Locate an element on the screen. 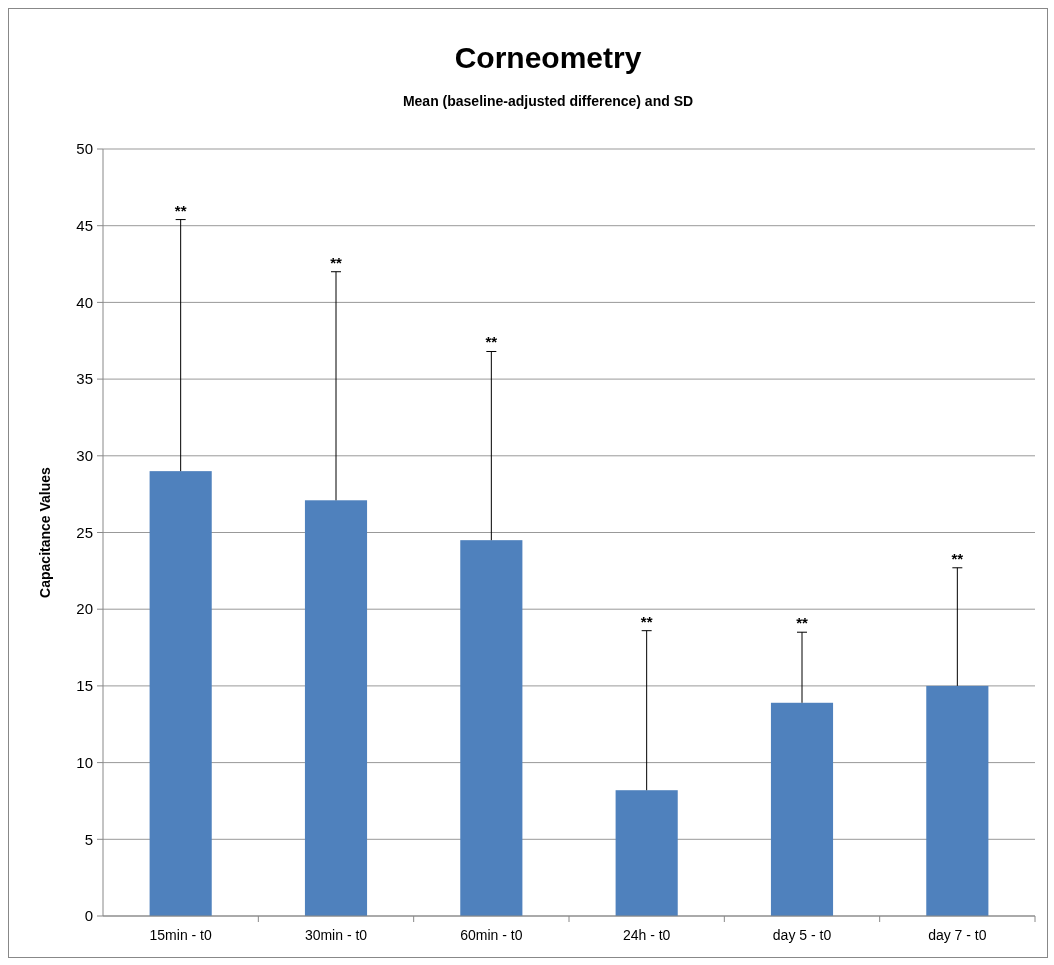 The width and height of the screenshot is (1054, 965). y-tick-label: 35 is located at coordinates (84, 379).